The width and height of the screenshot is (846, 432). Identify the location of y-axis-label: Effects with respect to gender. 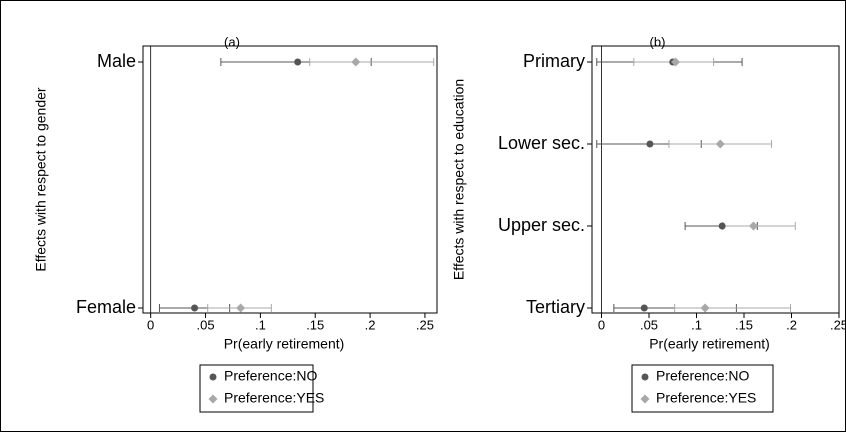
(41, 179).